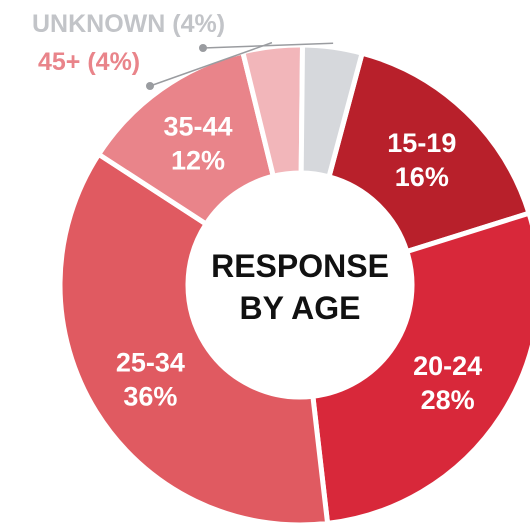 The image size is (530, 524). Describe the element at coordinates (300, 308) in the screenshot. I see `center-label-line-2: BY AGE` at that location.